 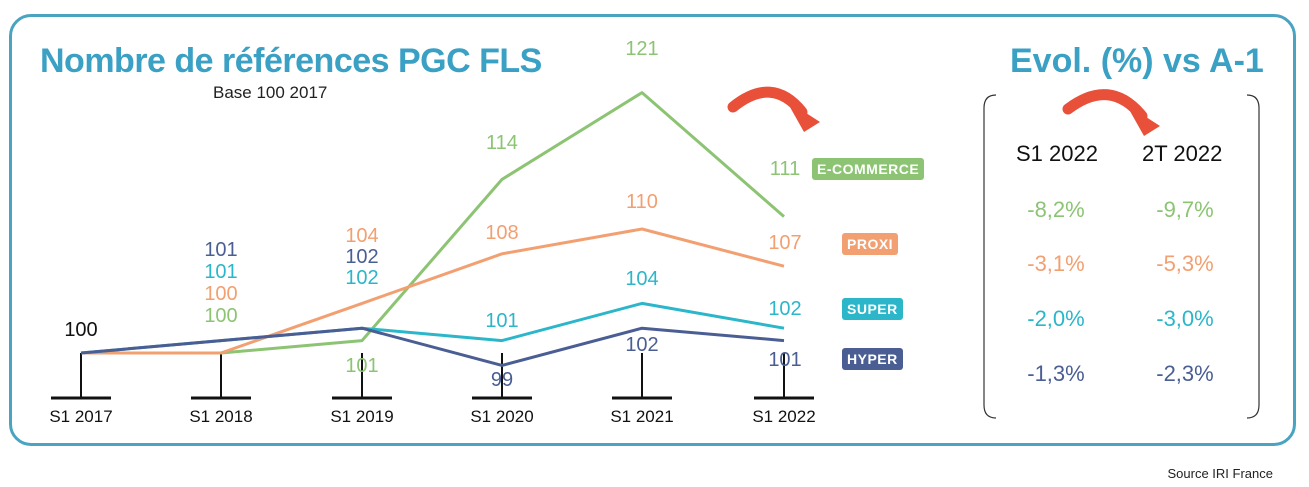 I want to click on data-label-proxi-s1-2018: 100, so click(x=220, y=294).